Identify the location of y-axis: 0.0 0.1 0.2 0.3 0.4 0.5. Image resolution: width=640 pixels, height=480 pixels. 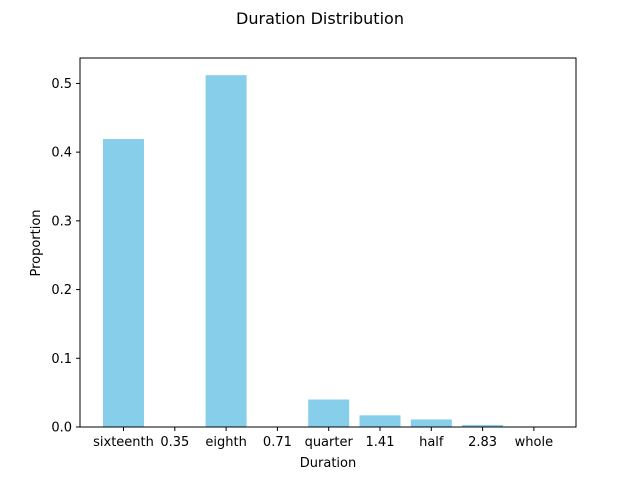
(65, 256).